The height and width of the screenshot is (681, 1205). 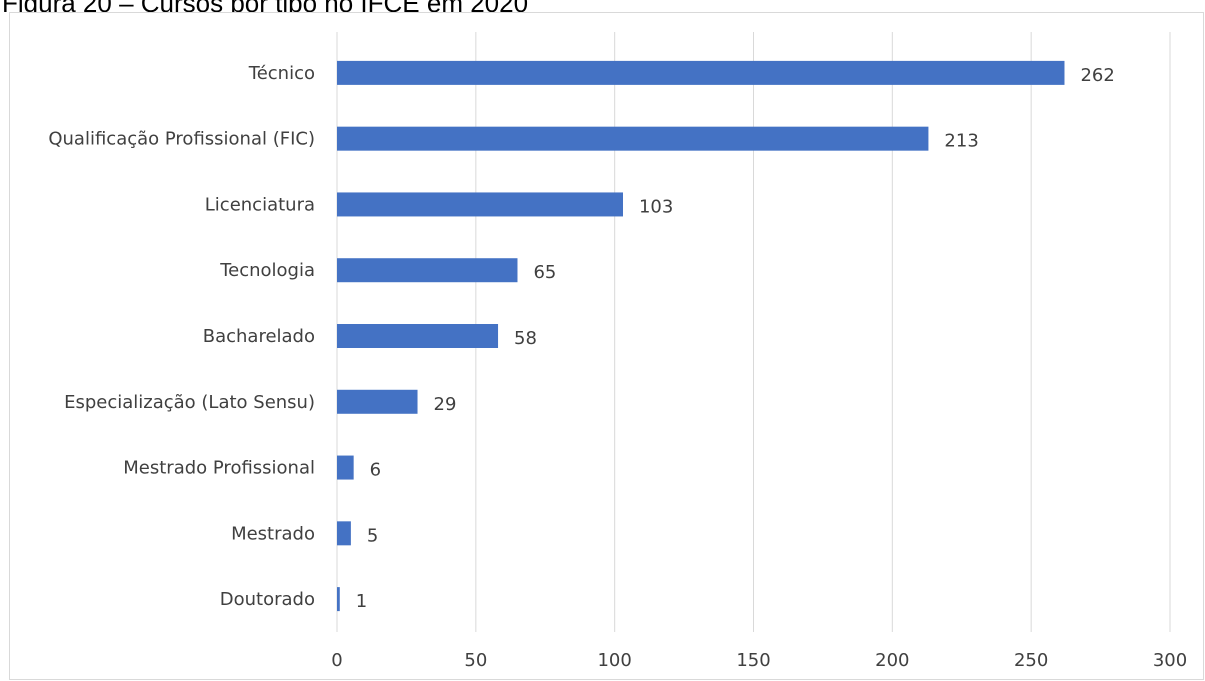 What do you see at coordinates (267, 270) in the screenshot?
I see `category-label: Tecnologia` at bounding box center [267, 270].